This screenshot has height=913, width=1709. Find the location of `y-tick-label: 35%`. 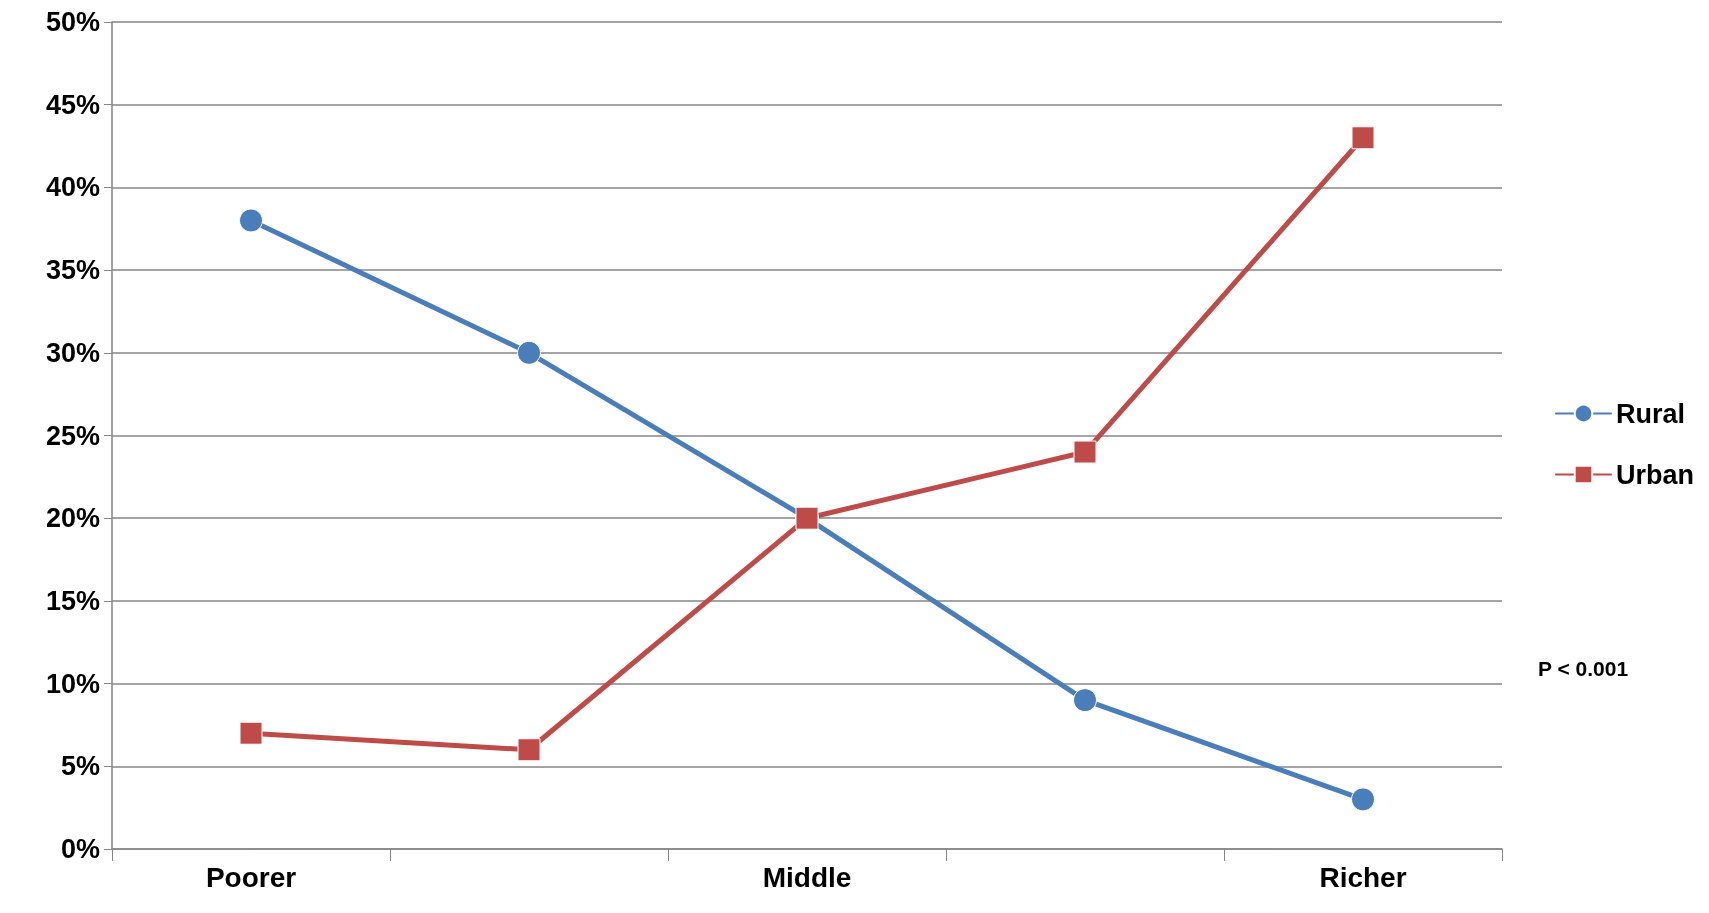

y-tick-label: 35% is located at coordinates (72, 270).